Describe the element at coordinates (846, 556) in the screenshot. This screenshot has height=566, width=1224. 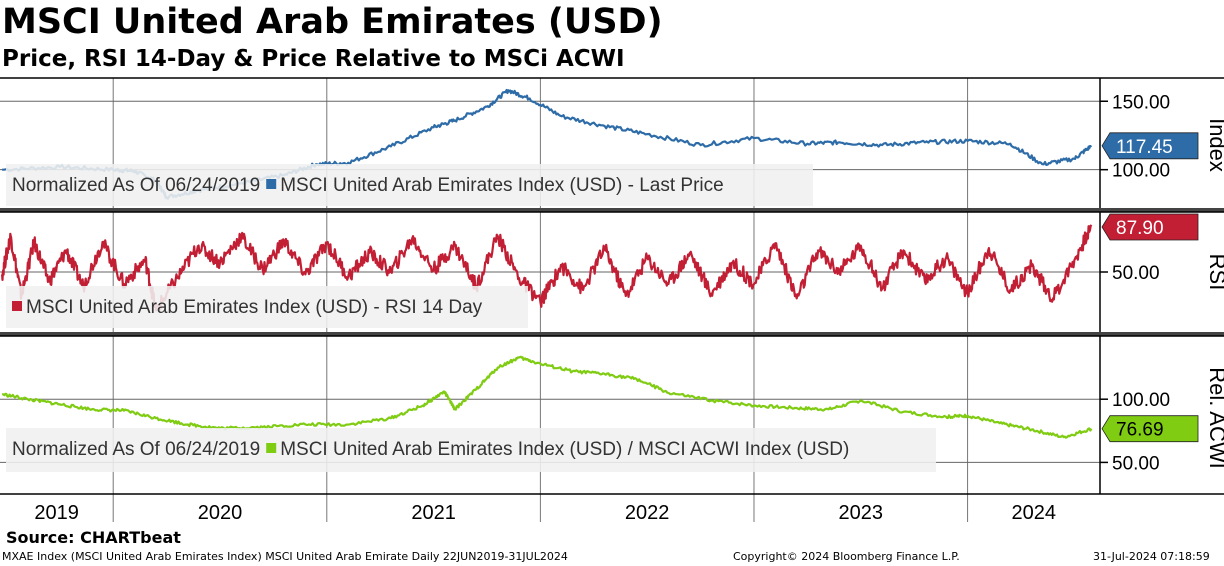
I see `copyright-notice: Copyright© 2024 Bloomberg Finance L.P.` at that location.